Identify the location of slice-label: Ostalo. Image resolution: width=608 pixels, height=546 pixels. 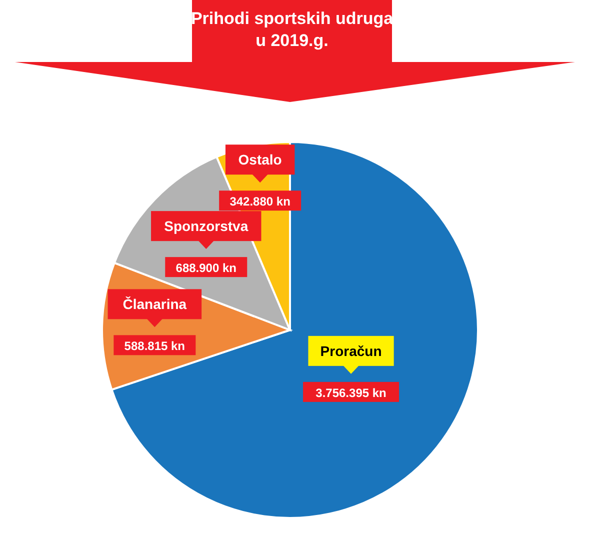
(260, 160).